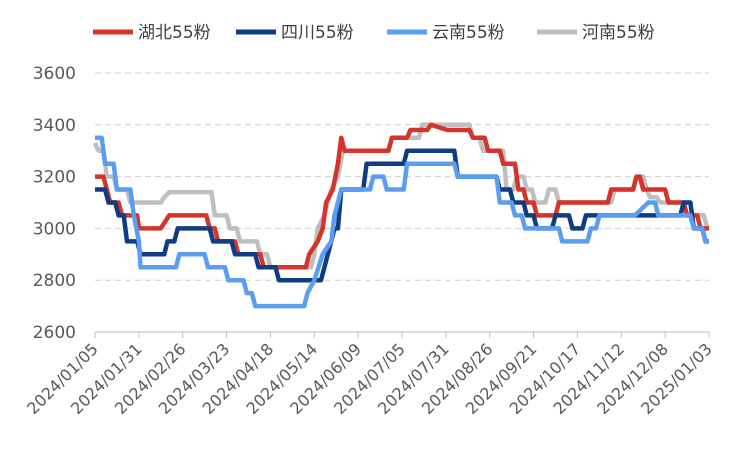  I want to click on y-tick-label: 2600, so click(54, 333).